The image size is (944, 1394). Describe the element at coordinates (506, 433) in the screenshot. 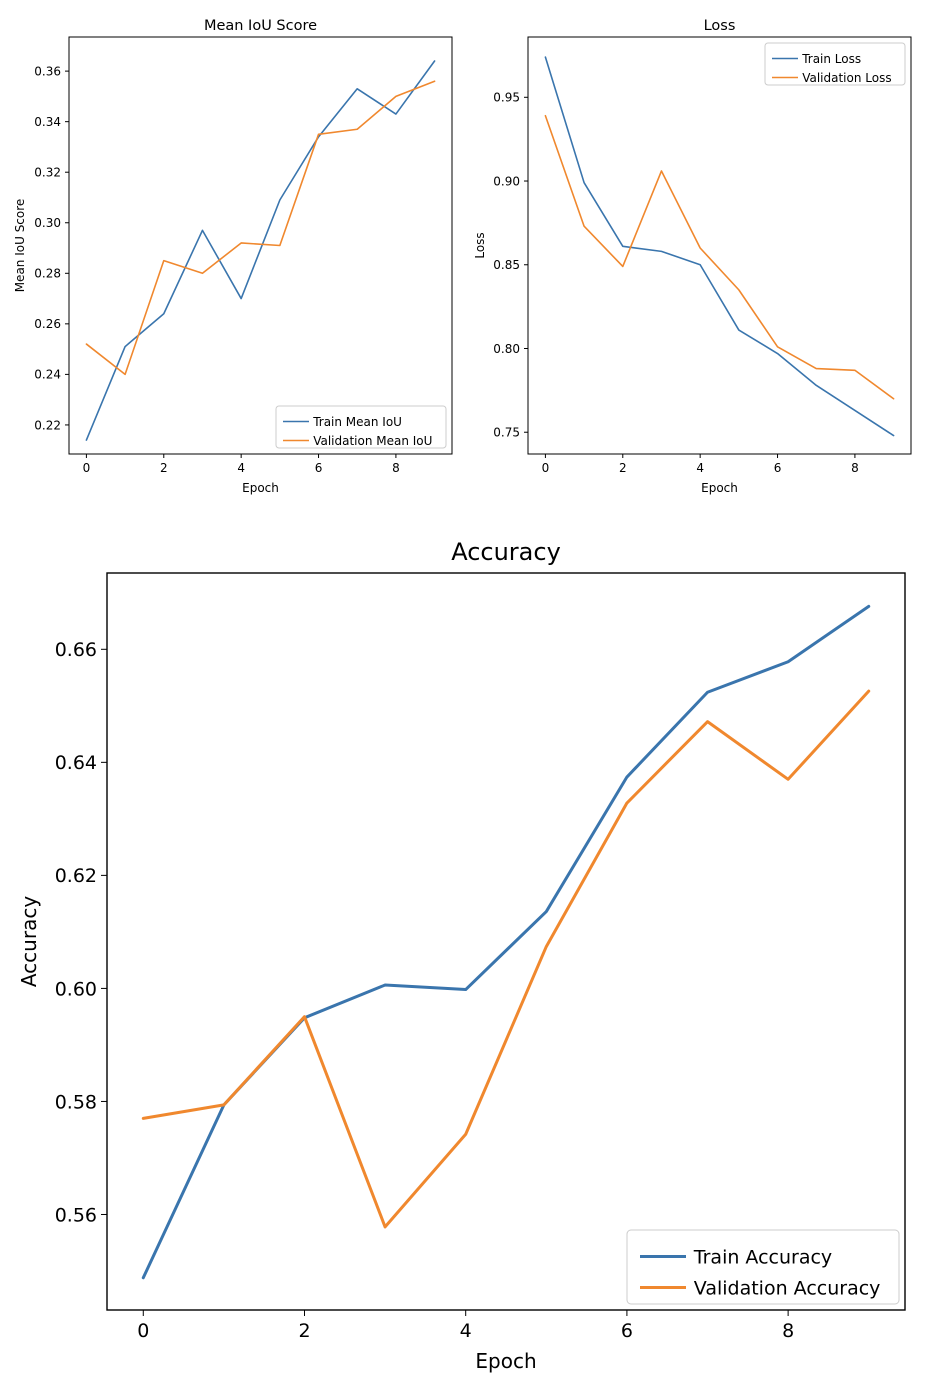

I see `y-tick-label: 0.75` at that location.